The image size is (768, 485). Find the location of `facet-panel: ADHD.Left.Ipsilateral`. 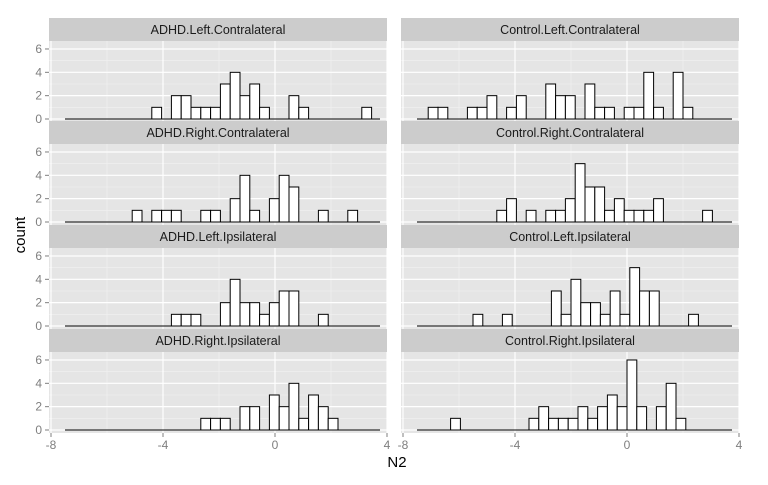

facet-panel: ADHD.Left.Ipsilateral is located at coordinates (218, 277).